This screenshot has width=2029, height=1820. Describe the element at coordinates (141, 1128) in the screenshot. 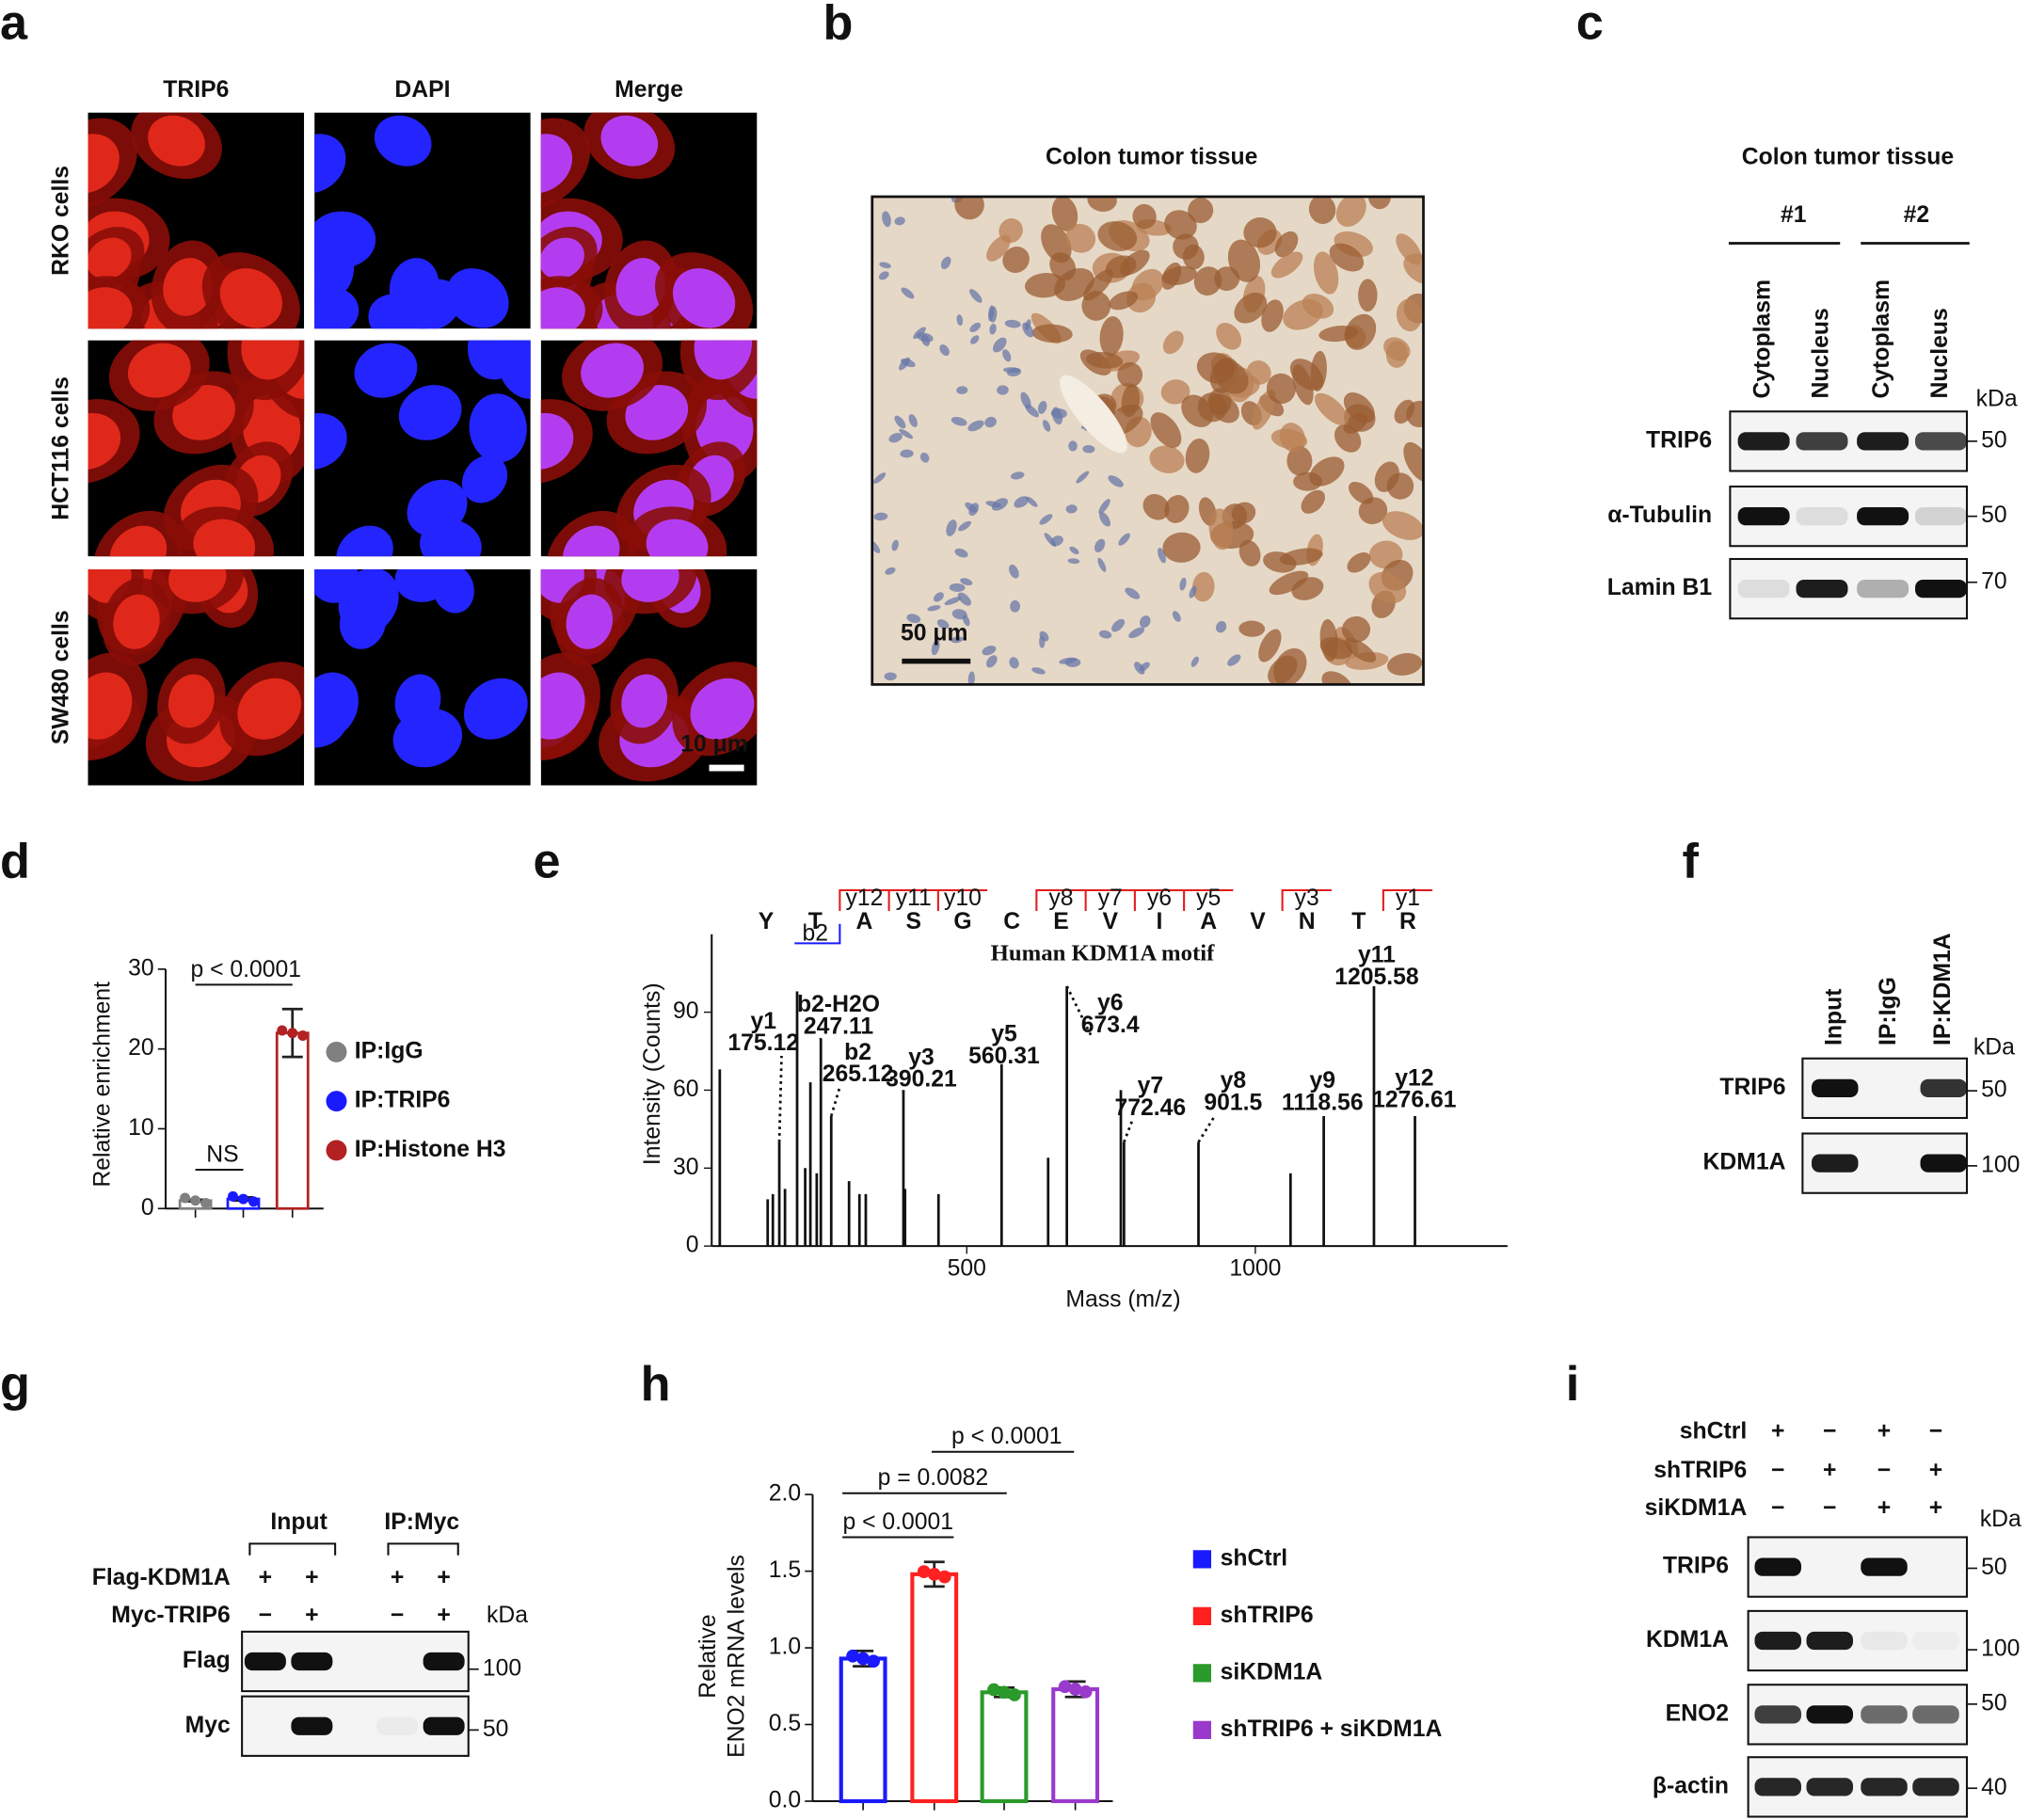

I see `y-tick-label: 10` at that location.